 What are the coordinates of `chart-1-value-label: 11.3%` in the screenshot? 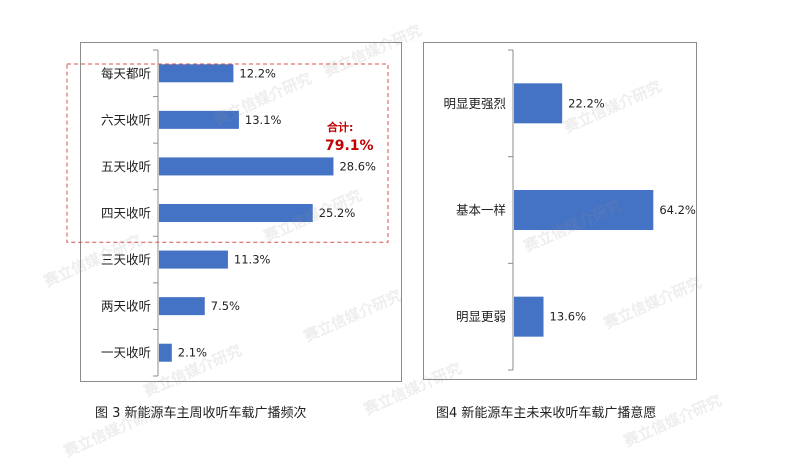 It's located at (252, 260).